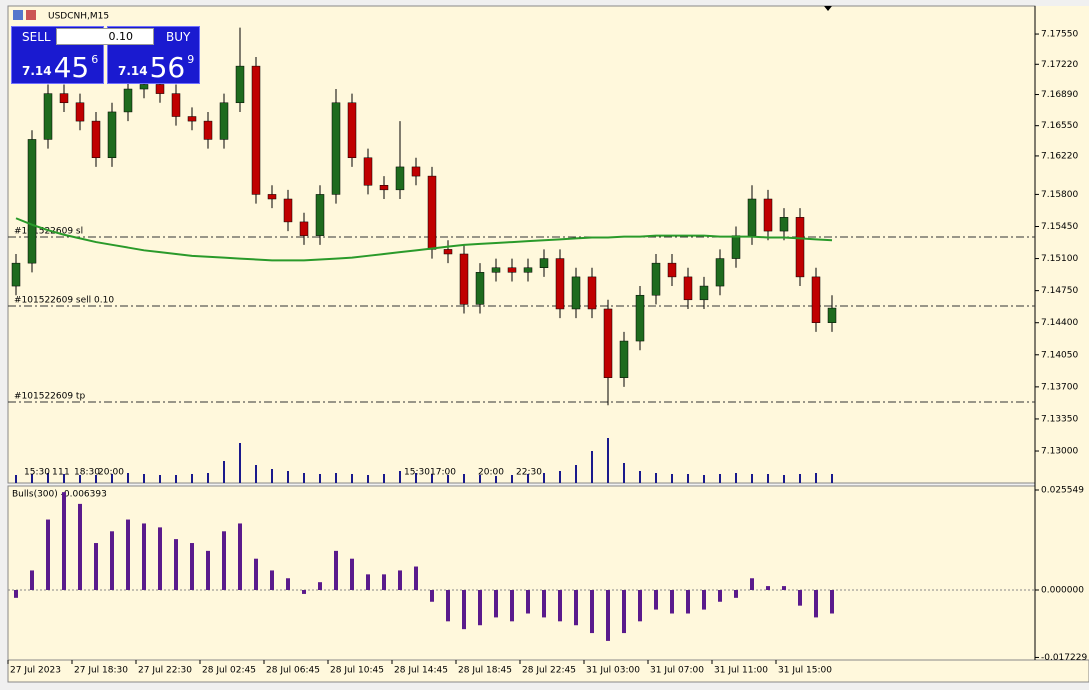 This screenshot has width=1089, height=690. What do you see at coordinates (105, 36) in the screenshot?
I see `lot-input: 0.10` at bounding box center [105, 36].